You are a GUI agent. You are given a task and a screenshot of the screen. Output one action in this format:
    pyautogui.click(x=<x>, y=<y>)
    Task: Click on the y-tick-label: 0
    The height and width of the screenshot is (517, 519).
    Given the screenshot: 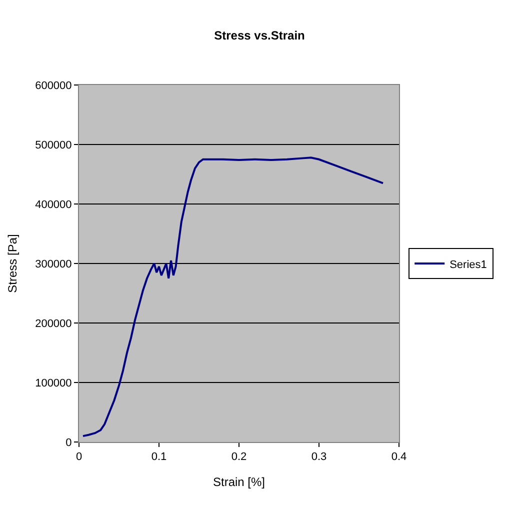 What is the action you would take?
    pyautogui.click(x=69, y=442)
    